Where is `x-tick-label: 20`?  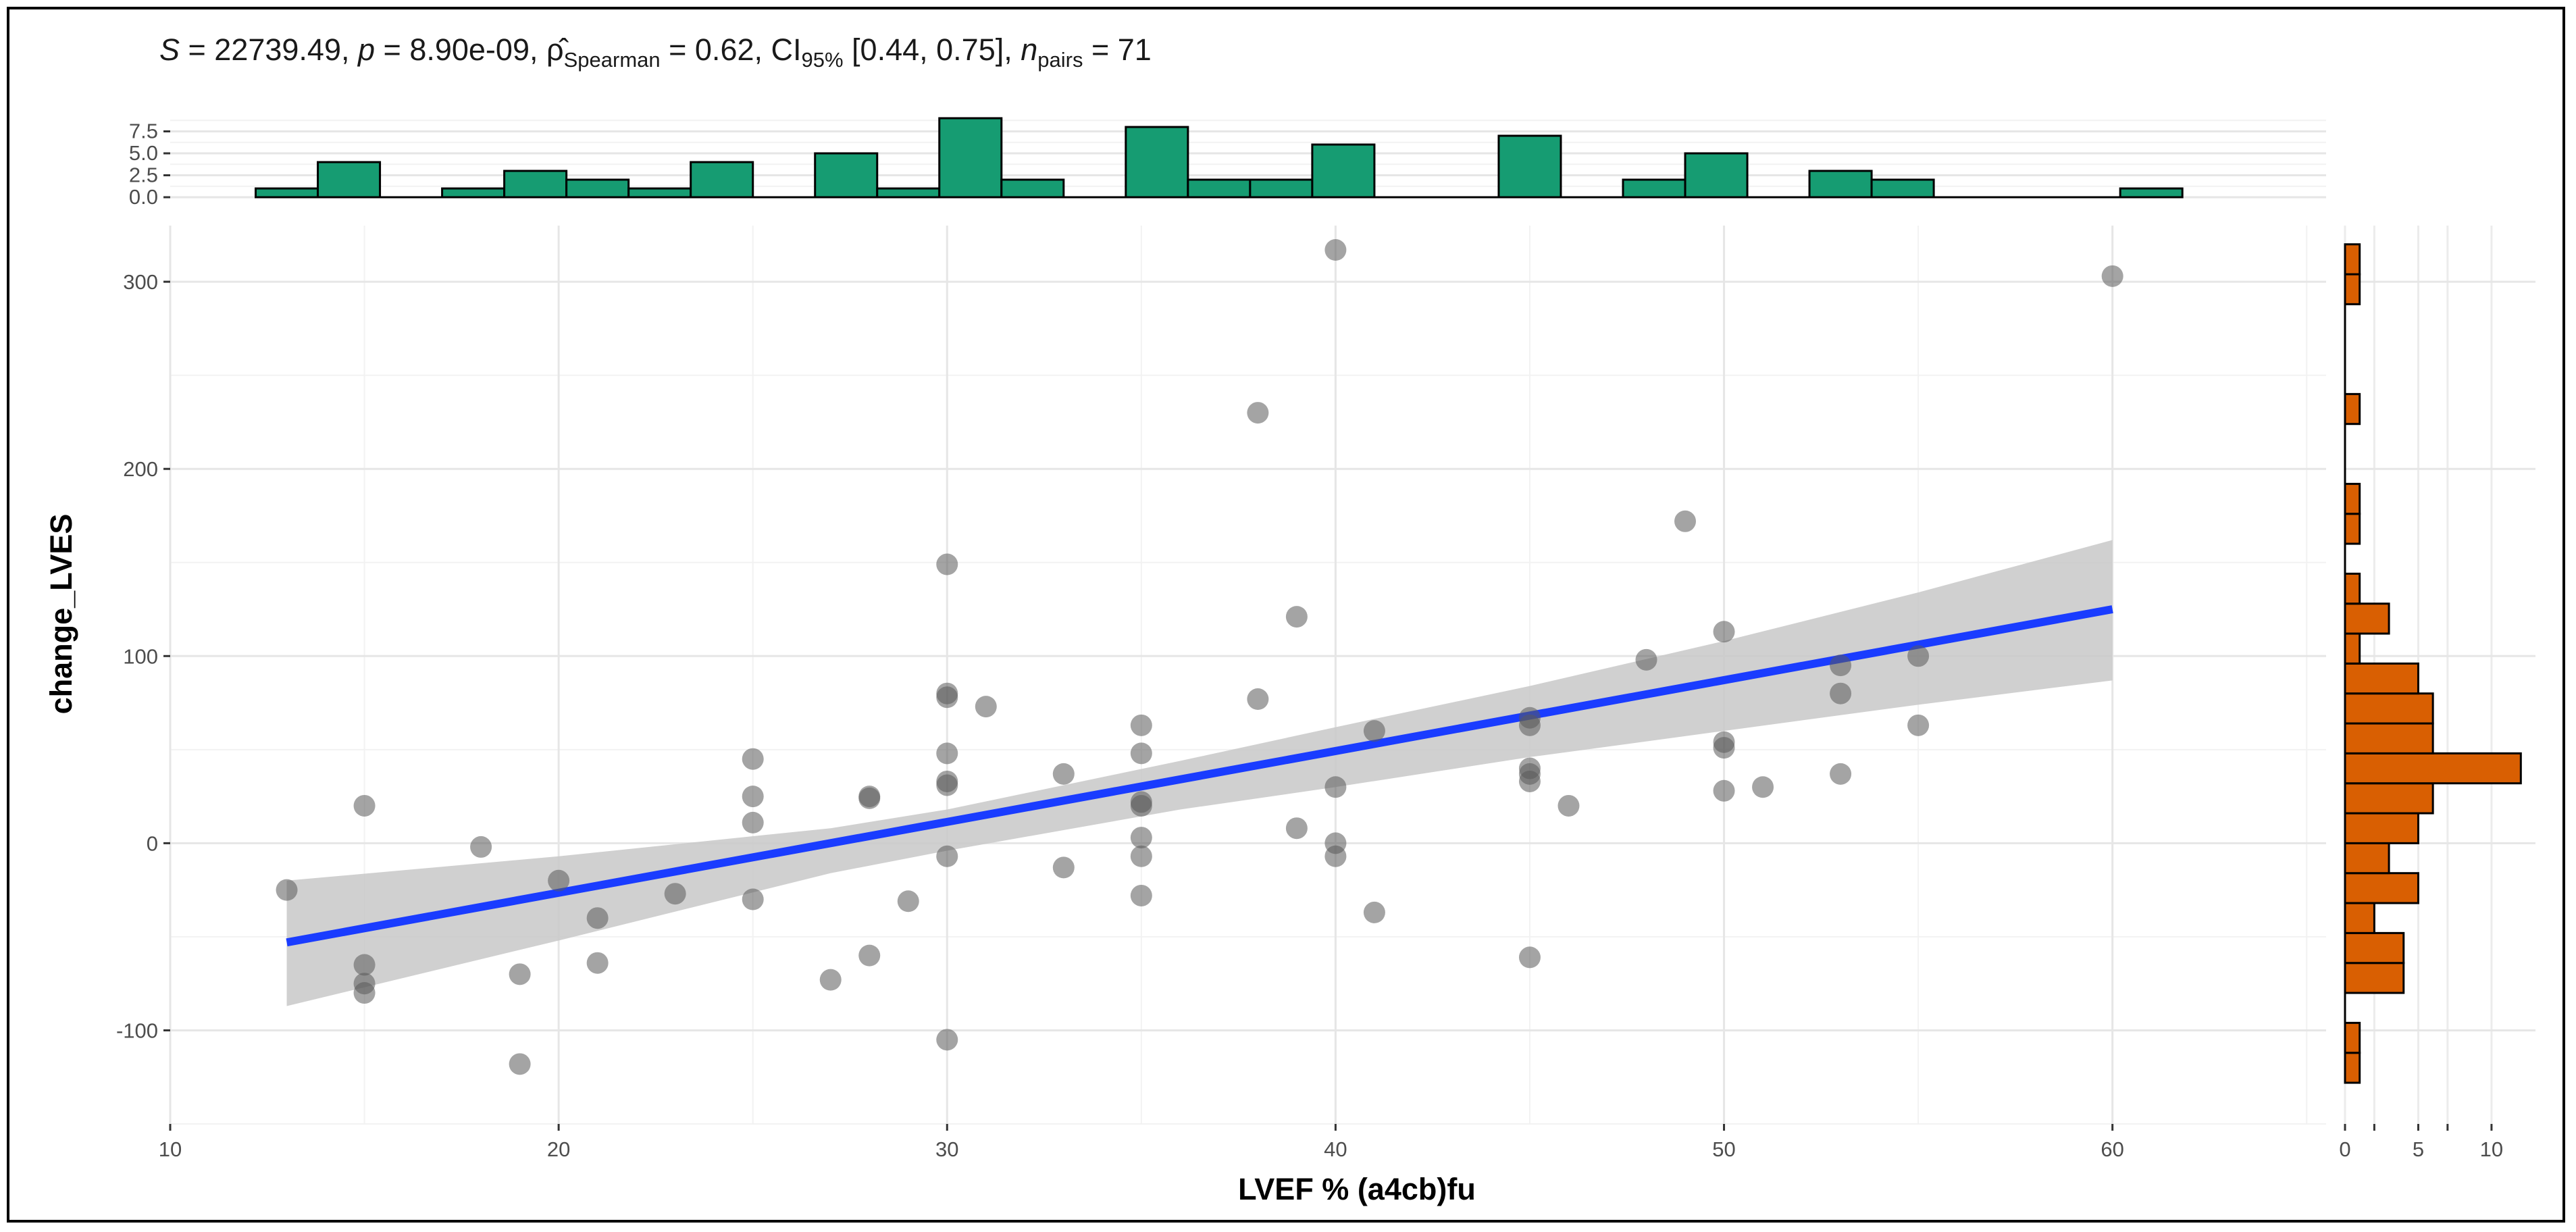
x-tick-label: 20 is located at coordinates (558, 1149).